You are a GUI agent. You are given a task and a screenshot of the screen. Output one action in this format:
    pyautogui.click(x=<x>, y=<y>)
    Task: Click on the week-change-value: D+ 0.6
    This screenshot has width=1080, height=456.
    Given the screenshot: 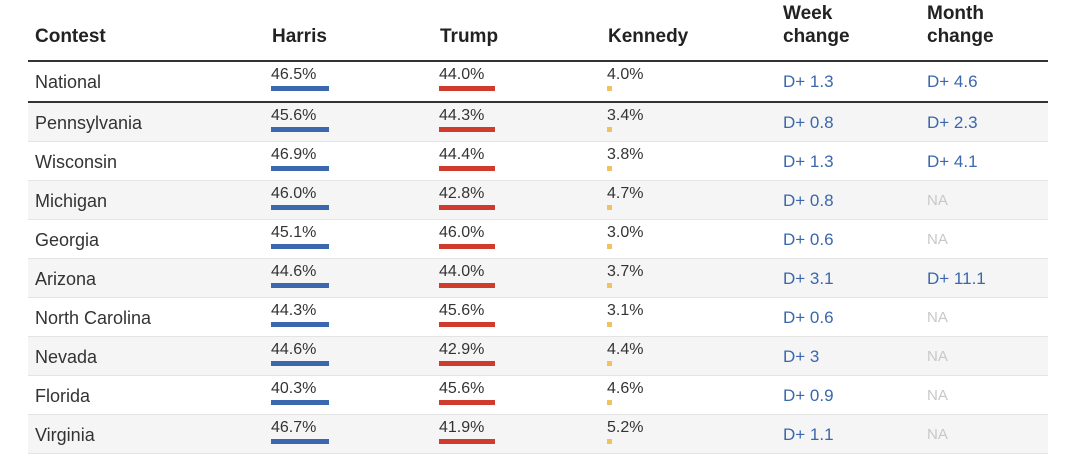 What is the action you would take?
    pyautogui.click(x=808, y=239)
    